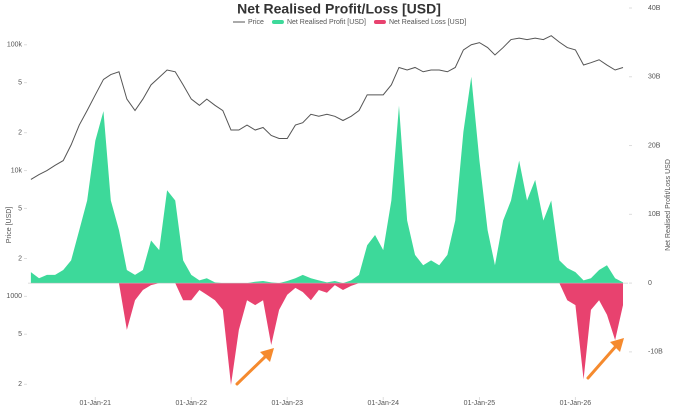  I want to click on y2-tick-label: 20B, so click(654, 145).